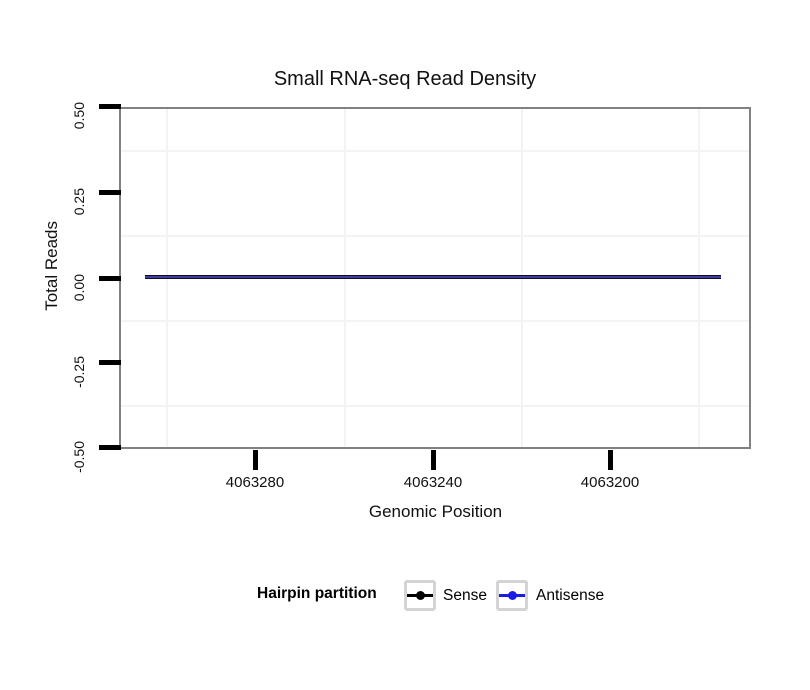 This screenshot has width=810, height=690. What do you see at coordinates (570, 595) in the screenshot?
I see `legend-label-antisense: Antisense` at bounding box center [570, 595].